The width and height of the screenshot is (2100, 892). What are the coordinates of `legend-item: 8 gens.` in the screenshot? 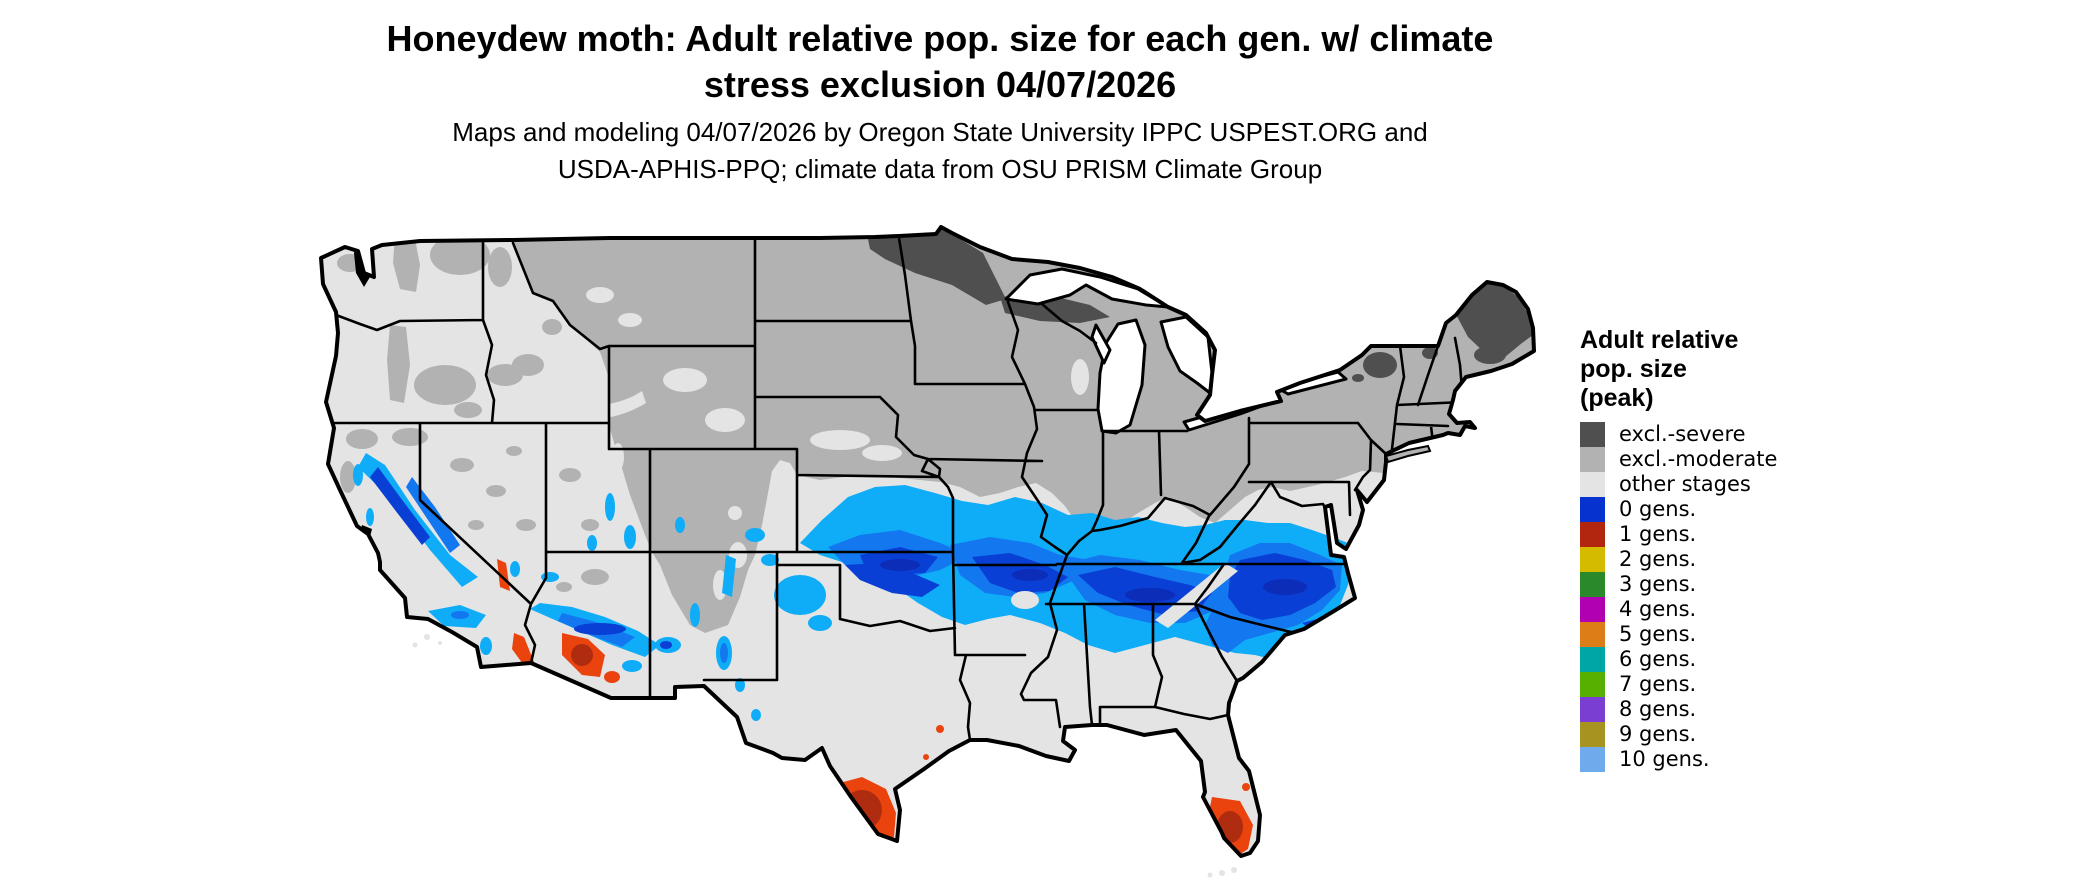 It's located at (1730, 709).